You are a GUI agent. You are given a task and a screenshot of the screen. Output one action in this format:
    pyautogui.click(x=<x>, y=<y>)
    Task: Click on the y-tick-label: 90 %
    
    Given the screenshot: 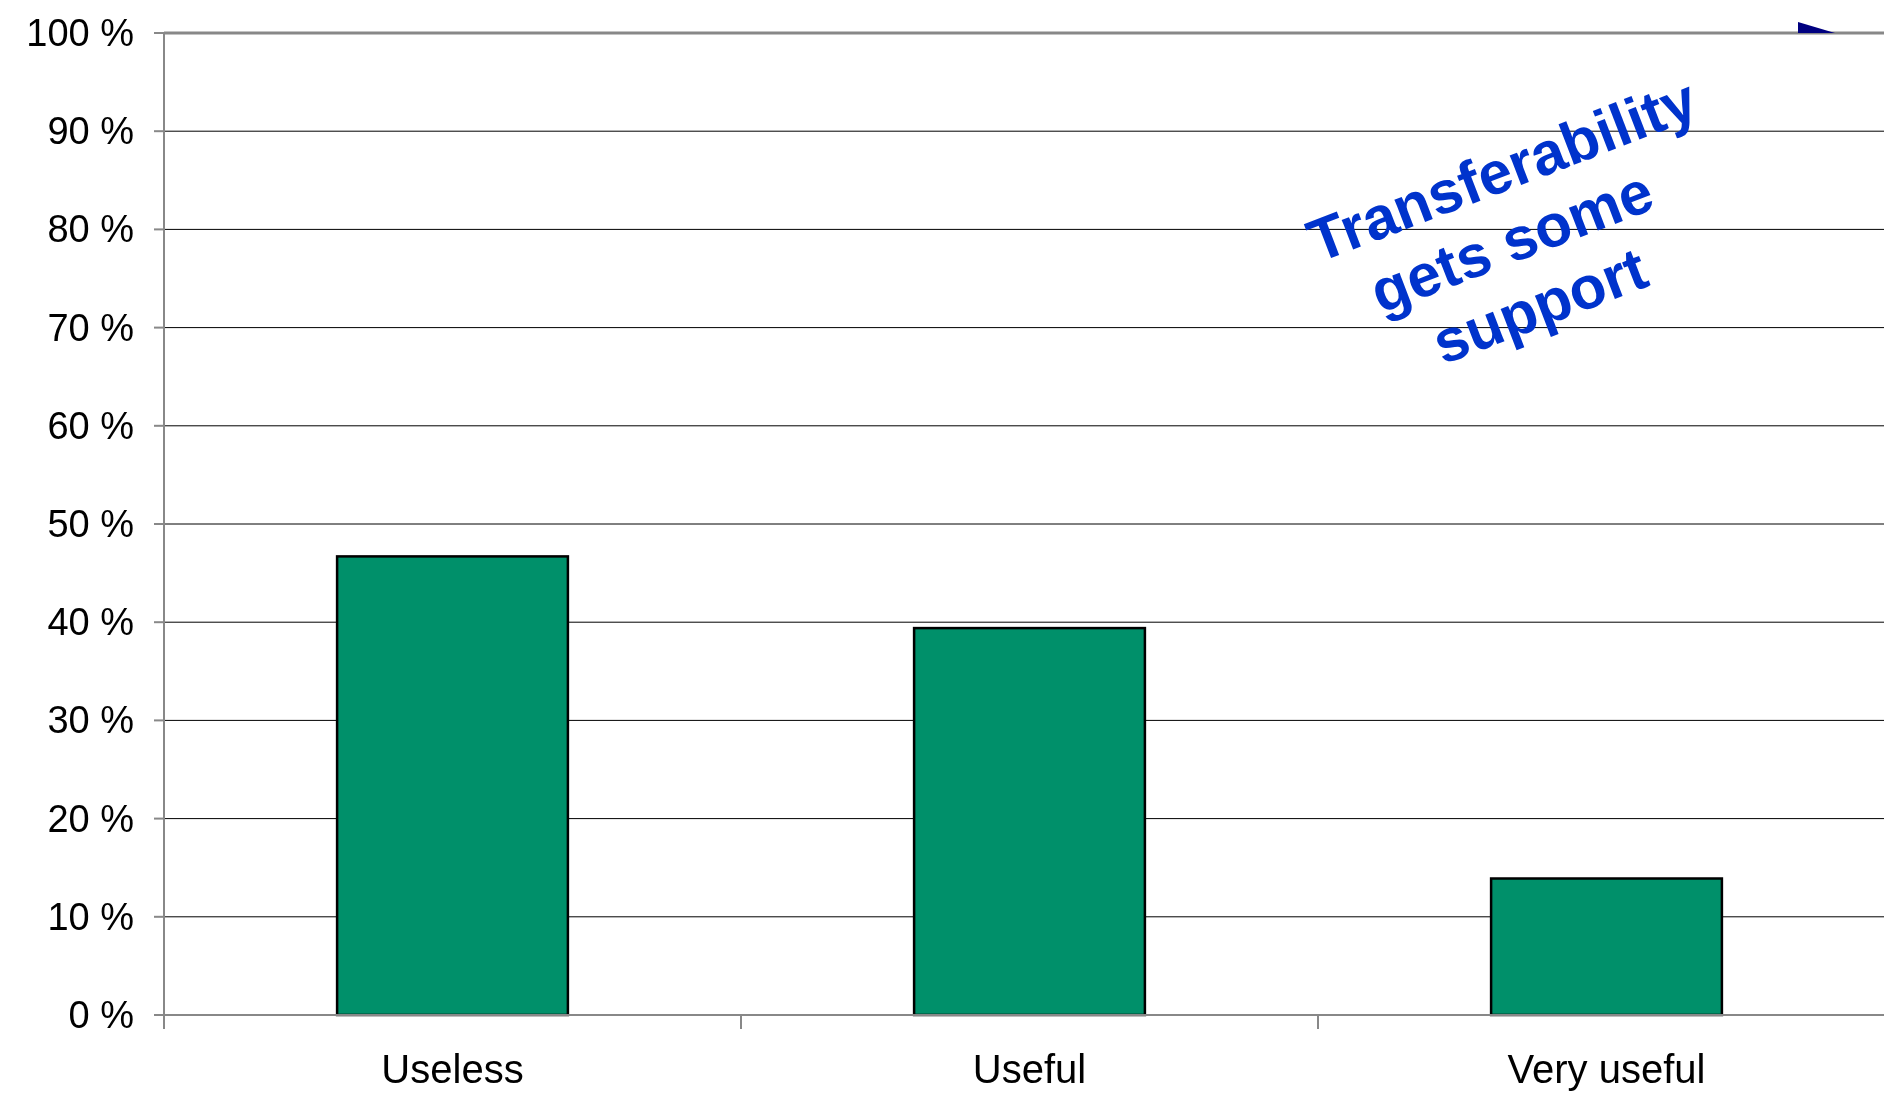 What is the action you would take?
    pyautogui.click(x=90, y=131)
    